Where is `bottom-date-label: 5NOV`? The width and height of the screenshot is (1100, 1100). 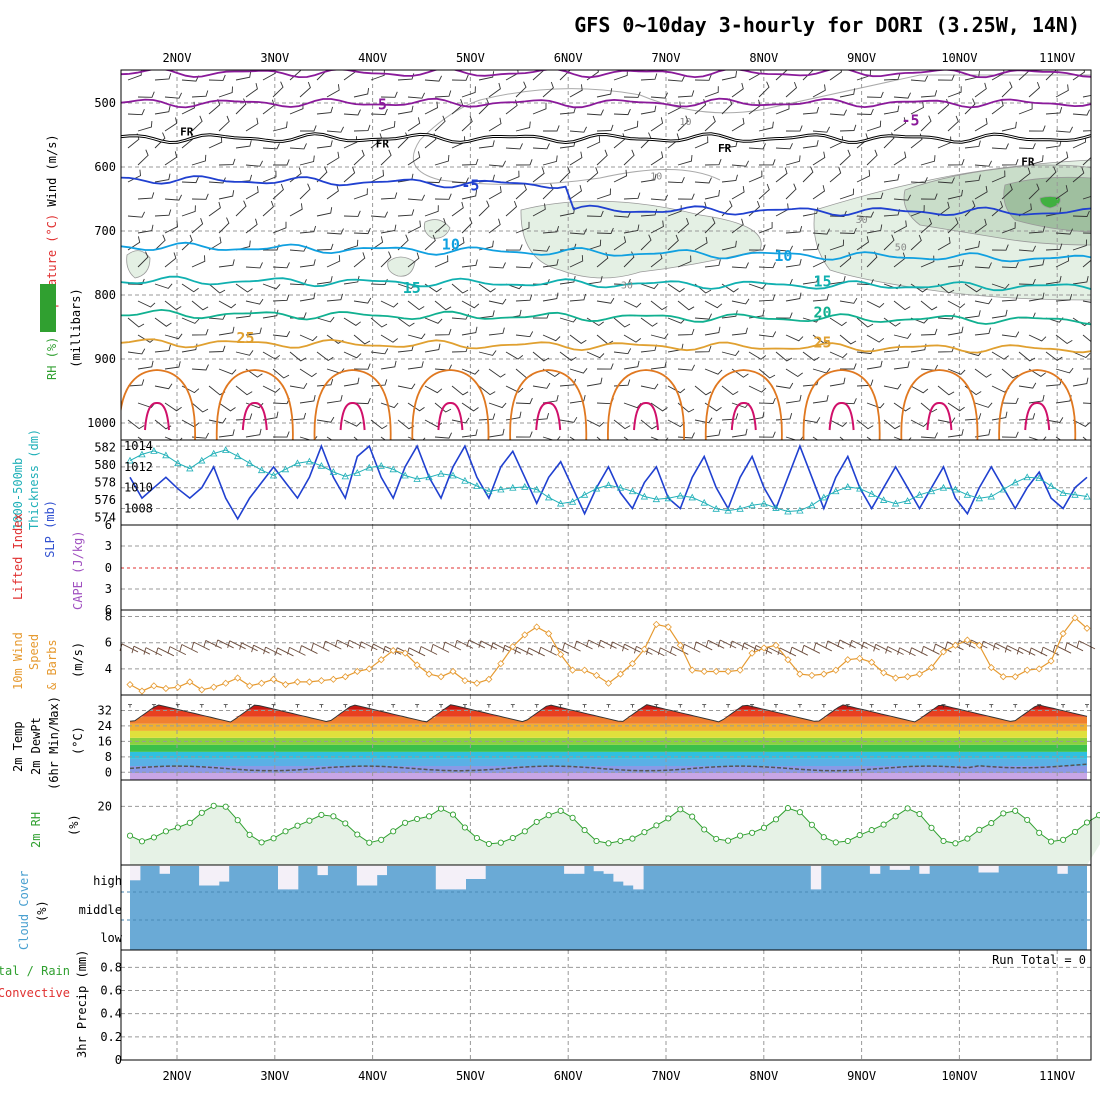
bottom-date-label: 5NOV is located at coordinates (470, 1076).